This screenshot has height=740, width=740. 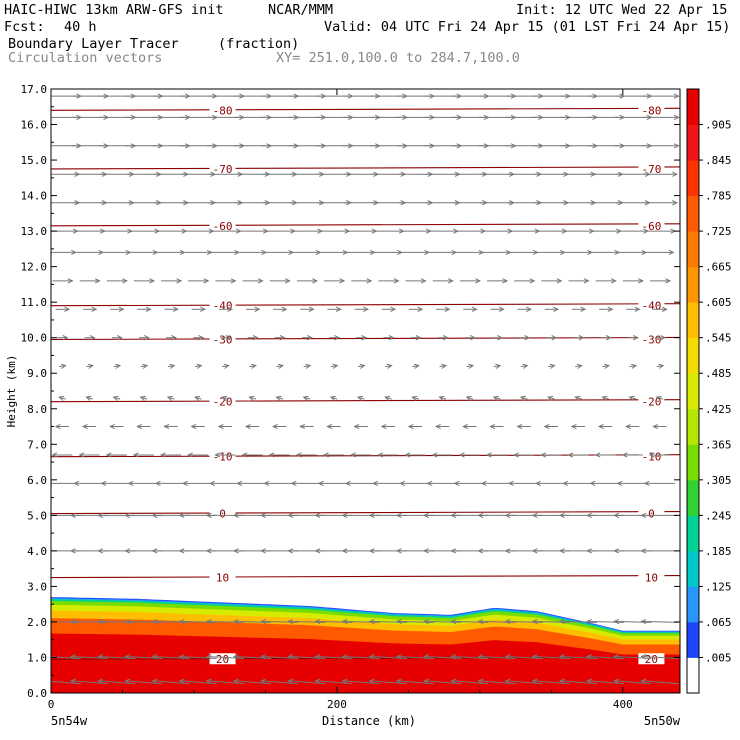 What do you see at coordinates (34, 267) in the screenshot?
I see `y-tick-label: 12.0` at bounding box center [34, 267].